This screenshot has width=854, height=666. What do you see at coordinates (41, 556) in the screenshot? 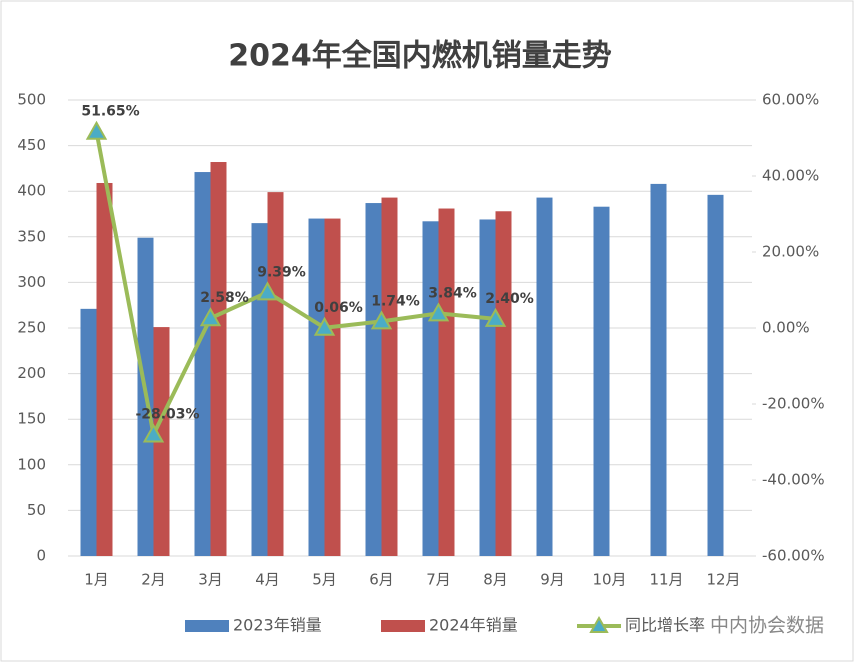
I see `y-tick-label: 0` at bounding box center [41, 556].